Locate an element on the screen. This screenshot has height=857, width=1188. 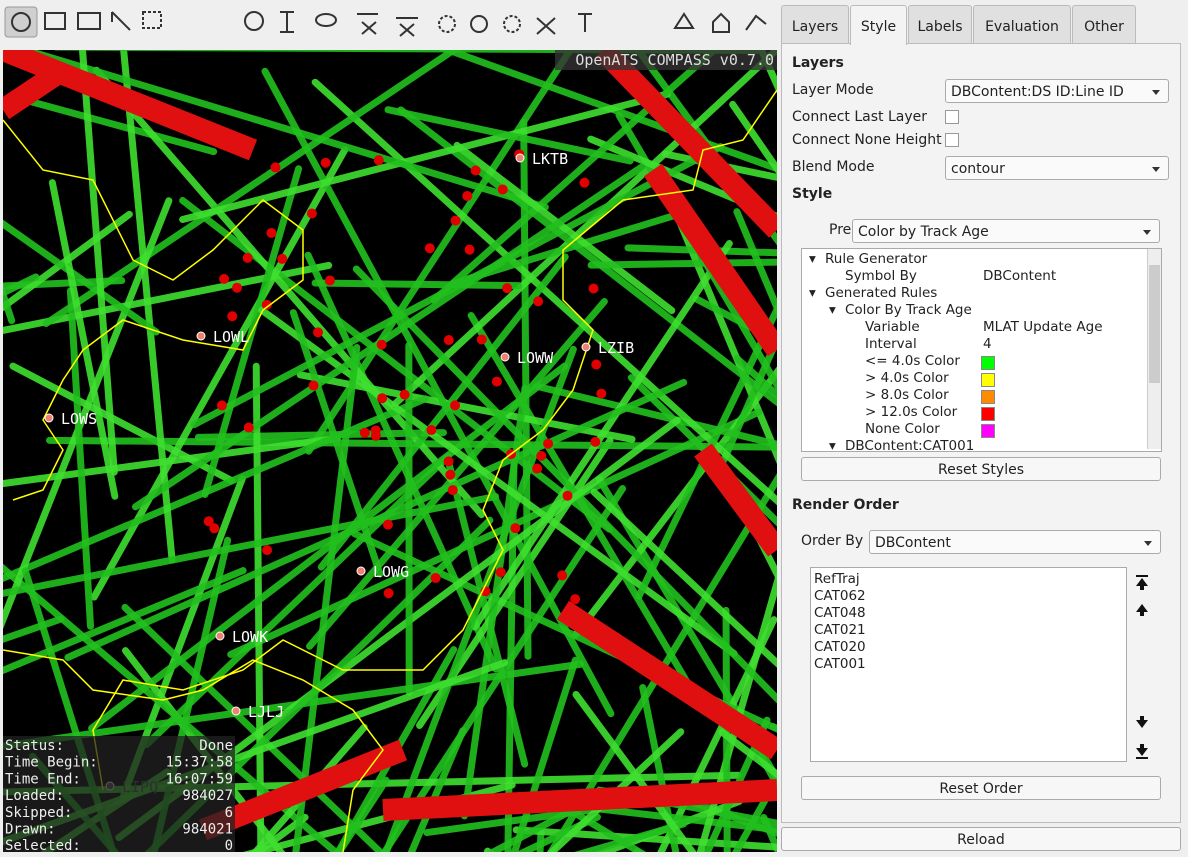
status-label: Drawn: is located at coordinates (30, 830).